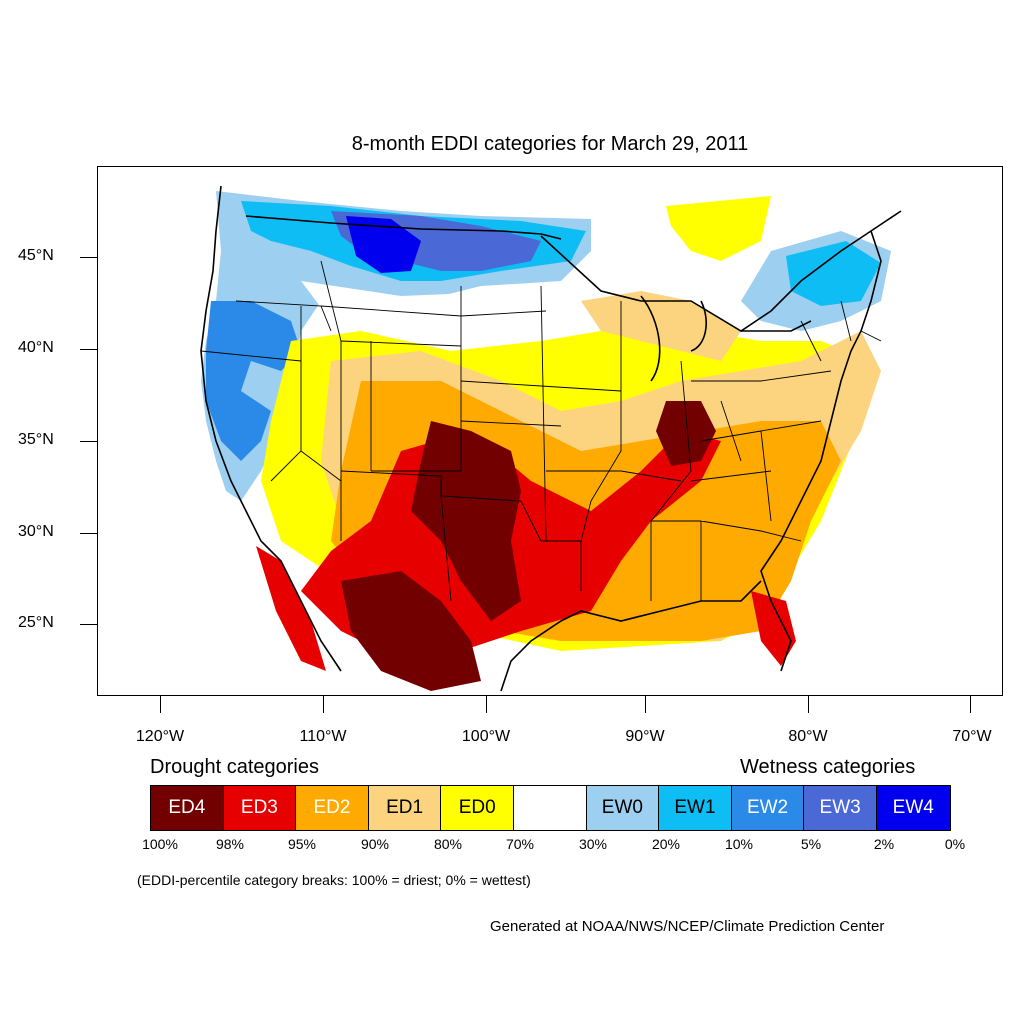 Image resolution: width=1024 pixels, height=1024 pixels. What do you see at coordinates (884, 844) in the screenshot?
I see `percent-break: 2%` at bounding box center [884, 844].